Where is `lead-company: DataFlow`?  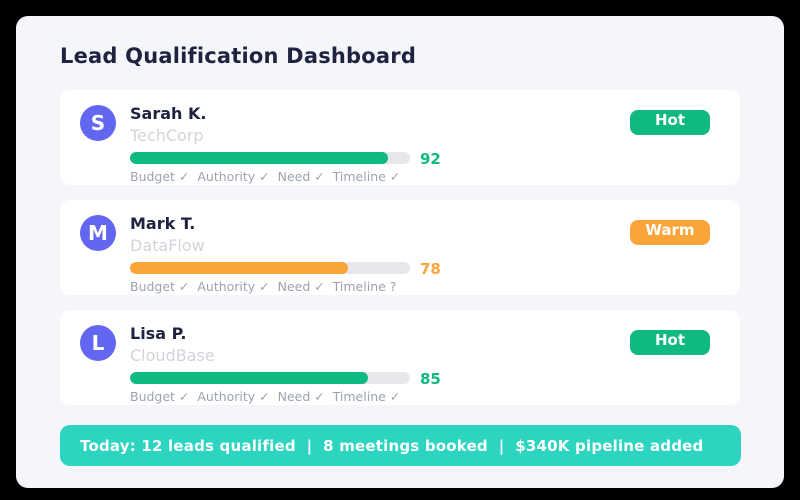 lead-company: DataFlow is located at coordinates (167, 245).